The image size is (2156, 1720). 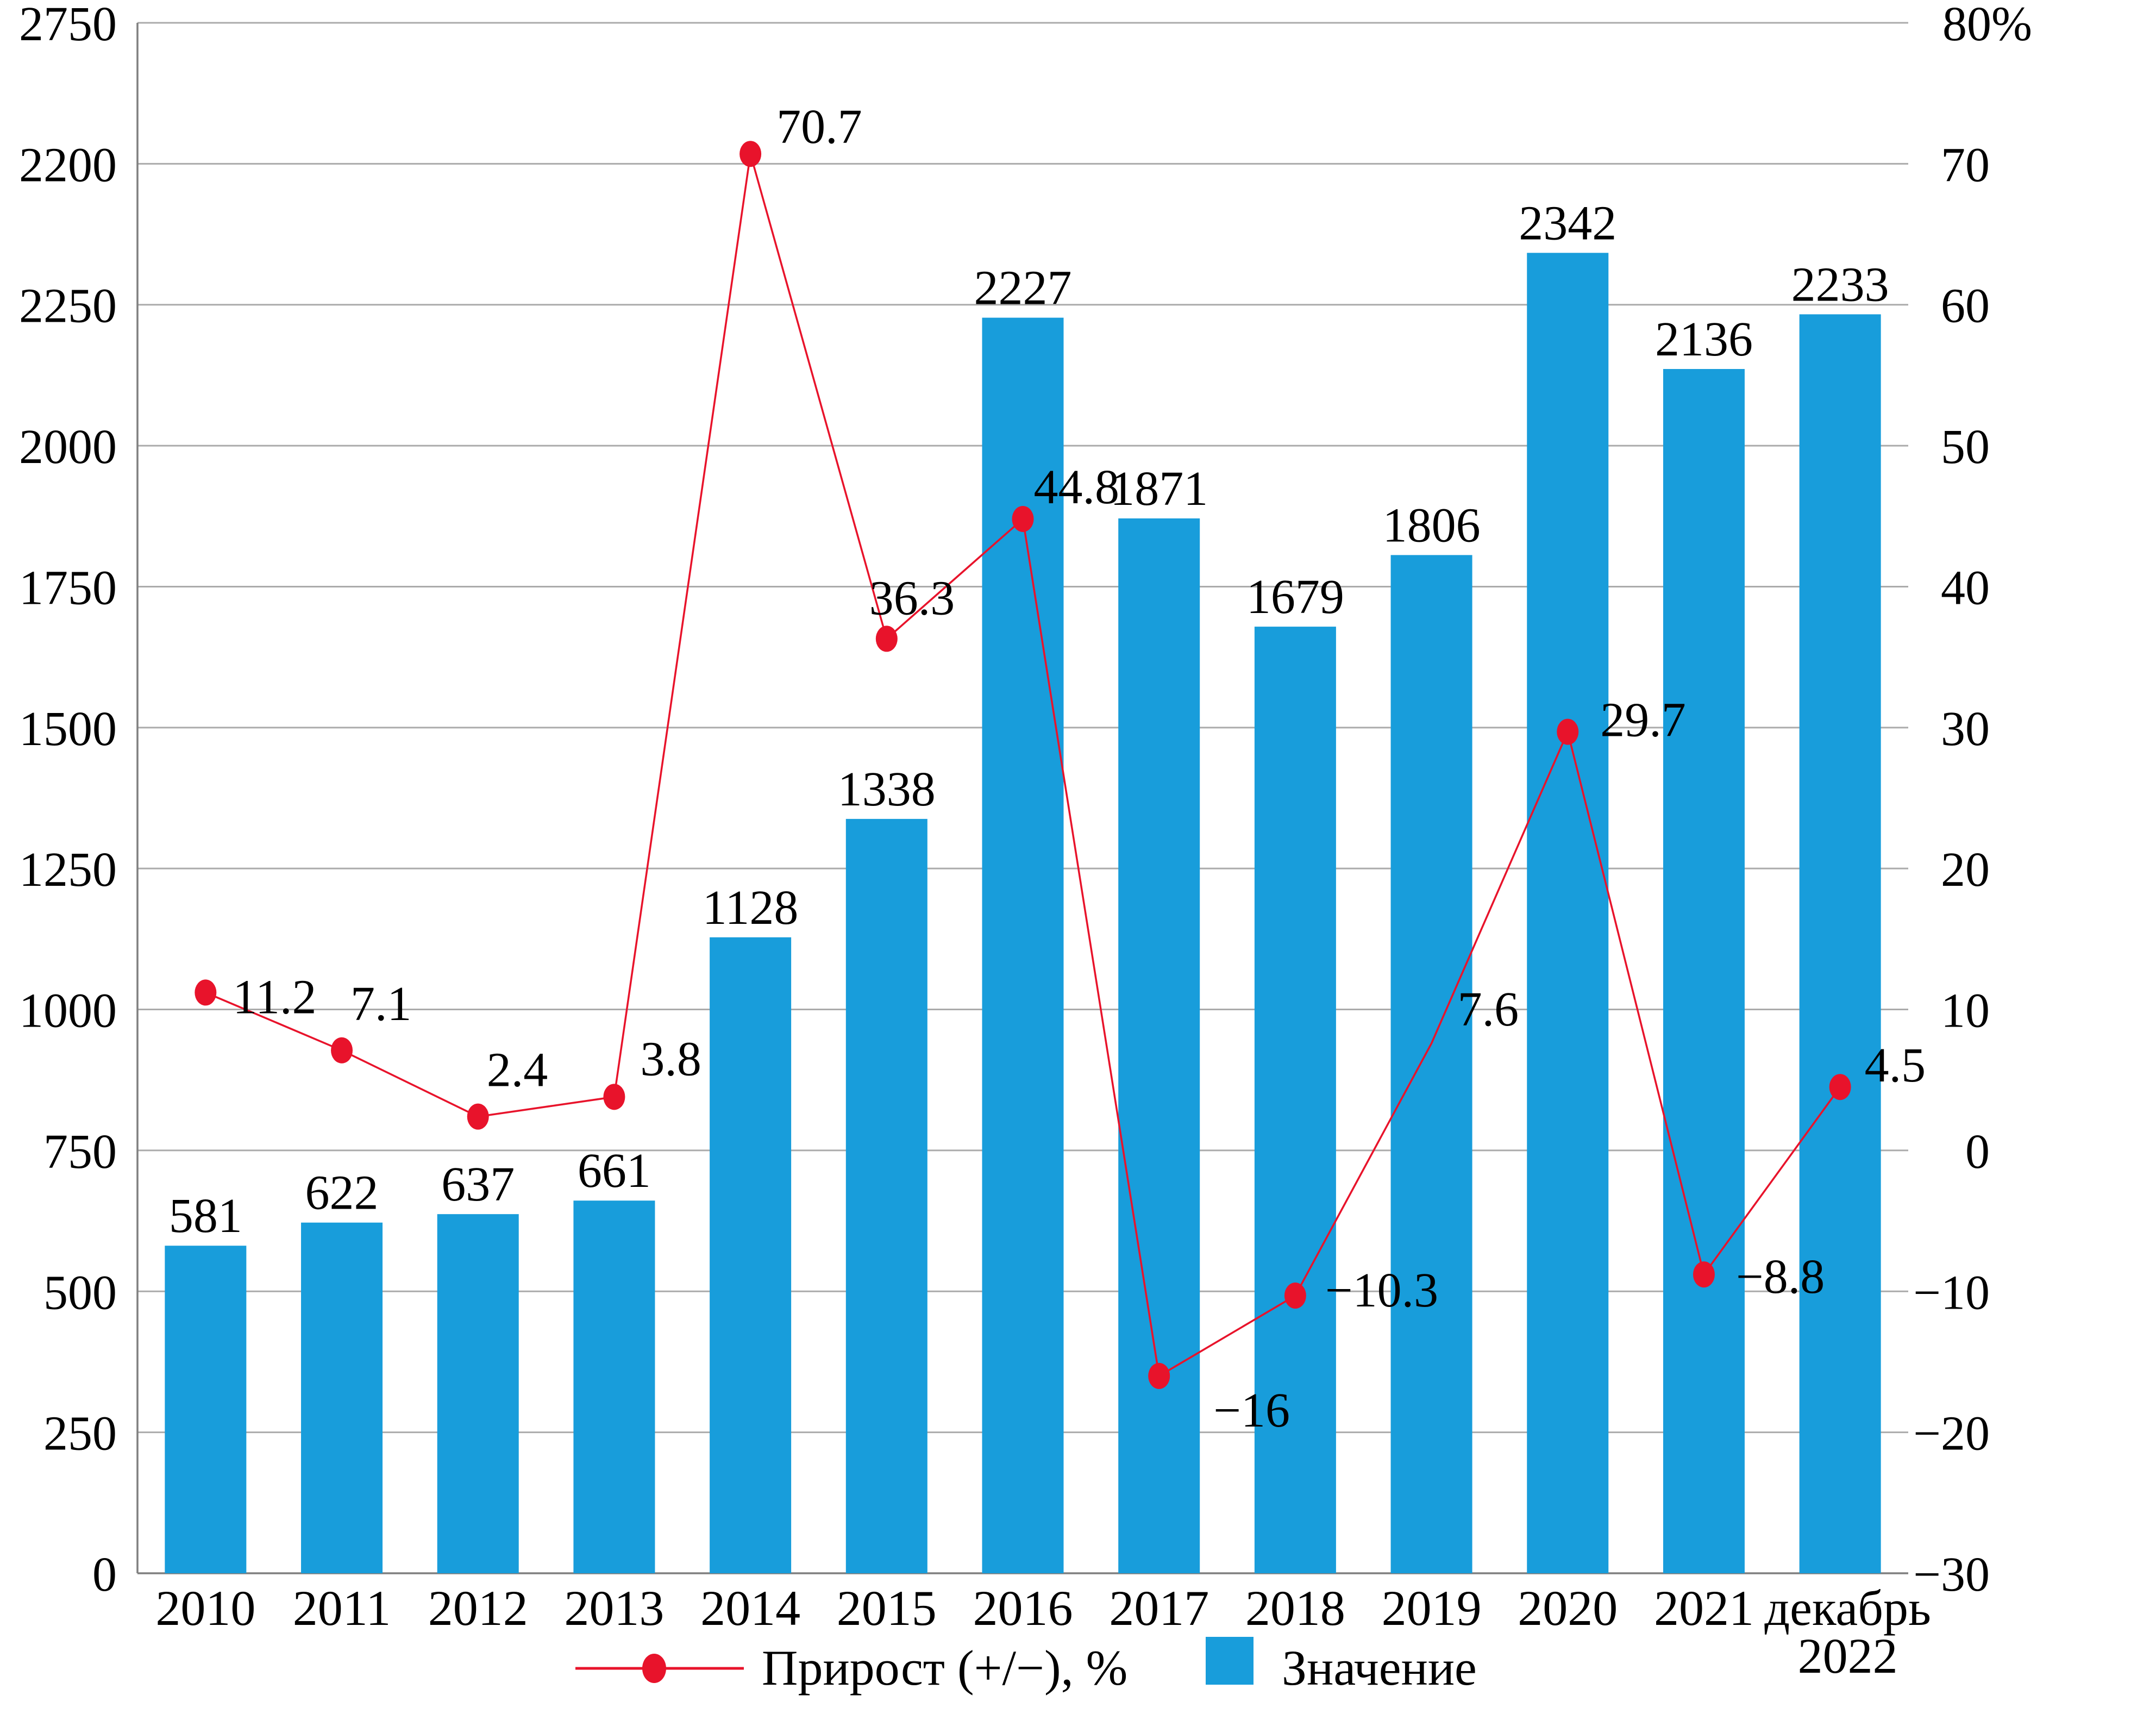 I want to click on line-value-label: 3.8, so click(x=670, y=1059).